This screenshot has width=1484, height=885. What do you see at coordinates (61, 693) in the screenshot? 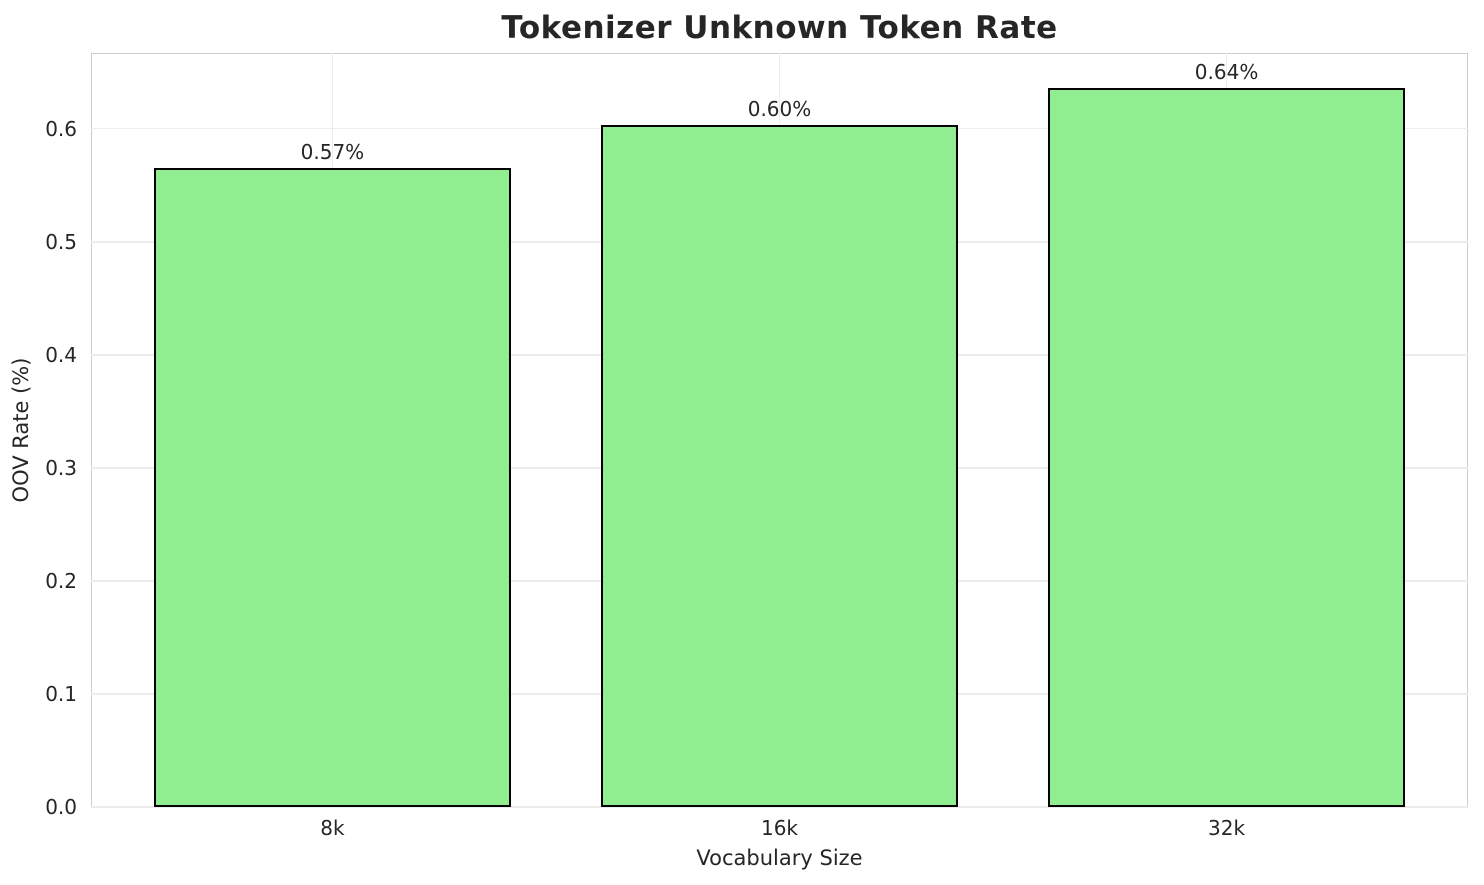
I see `y-tick-label: 0.1` at bounding box center [61, 693].